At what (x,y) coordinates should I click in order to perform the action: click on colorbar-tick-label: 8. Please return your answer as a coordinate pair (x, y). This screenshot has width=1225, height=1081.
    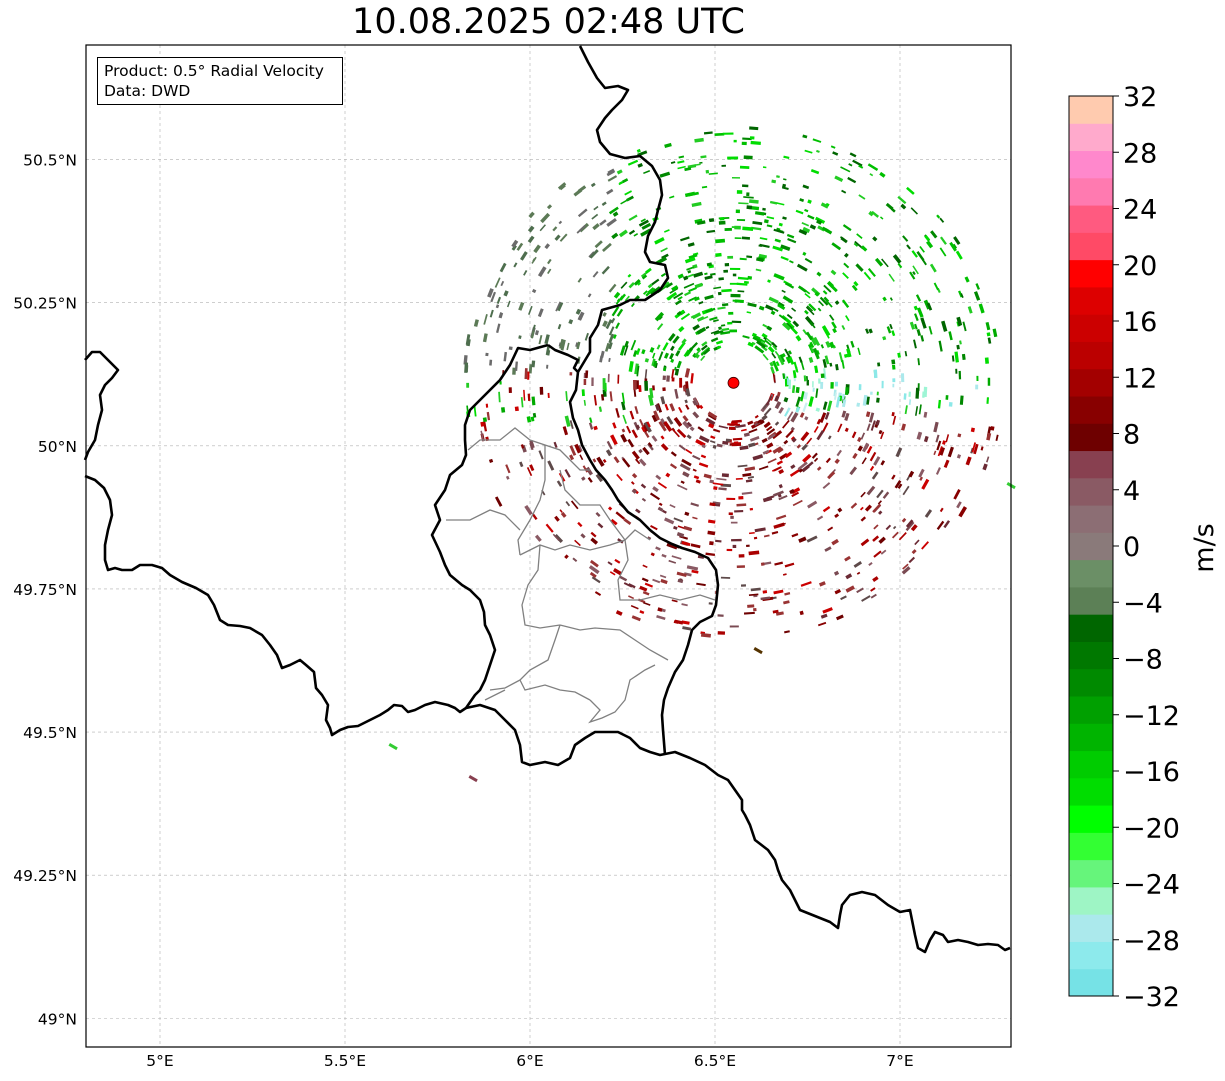
    Looking at the image, I should click on (1131, 435).